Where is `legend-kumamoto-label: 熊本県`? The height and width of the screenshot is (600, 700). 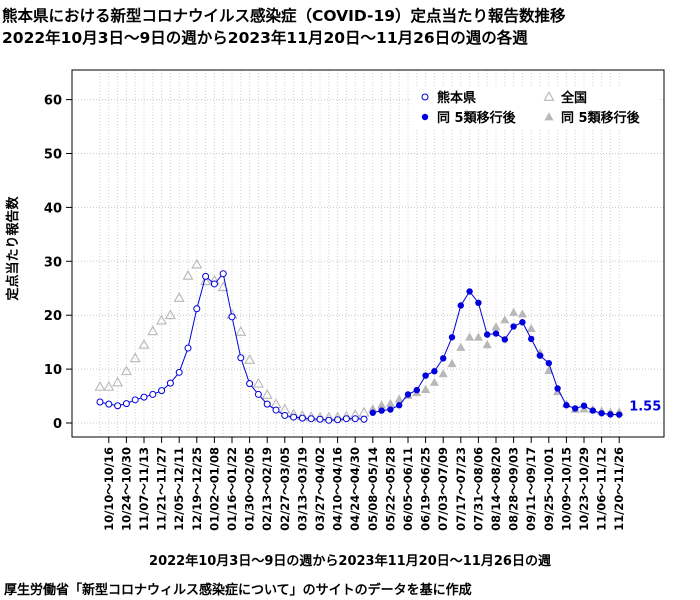
legend-kumamoto-label: 熊本県 is located at coordinates (456, 98).